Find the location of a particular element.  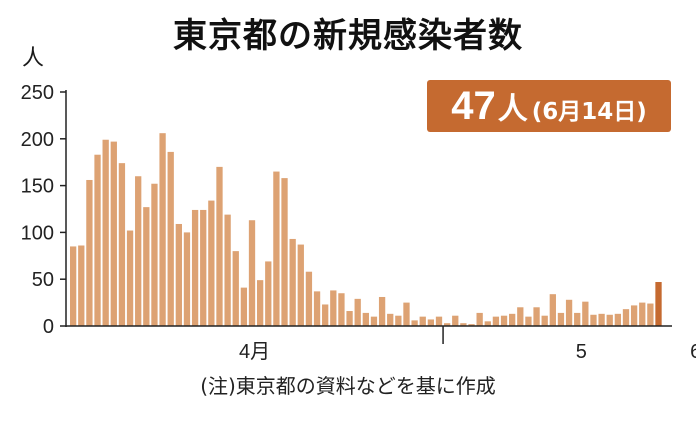

y-tick-label: 100 is located at coordinates (37, 233).